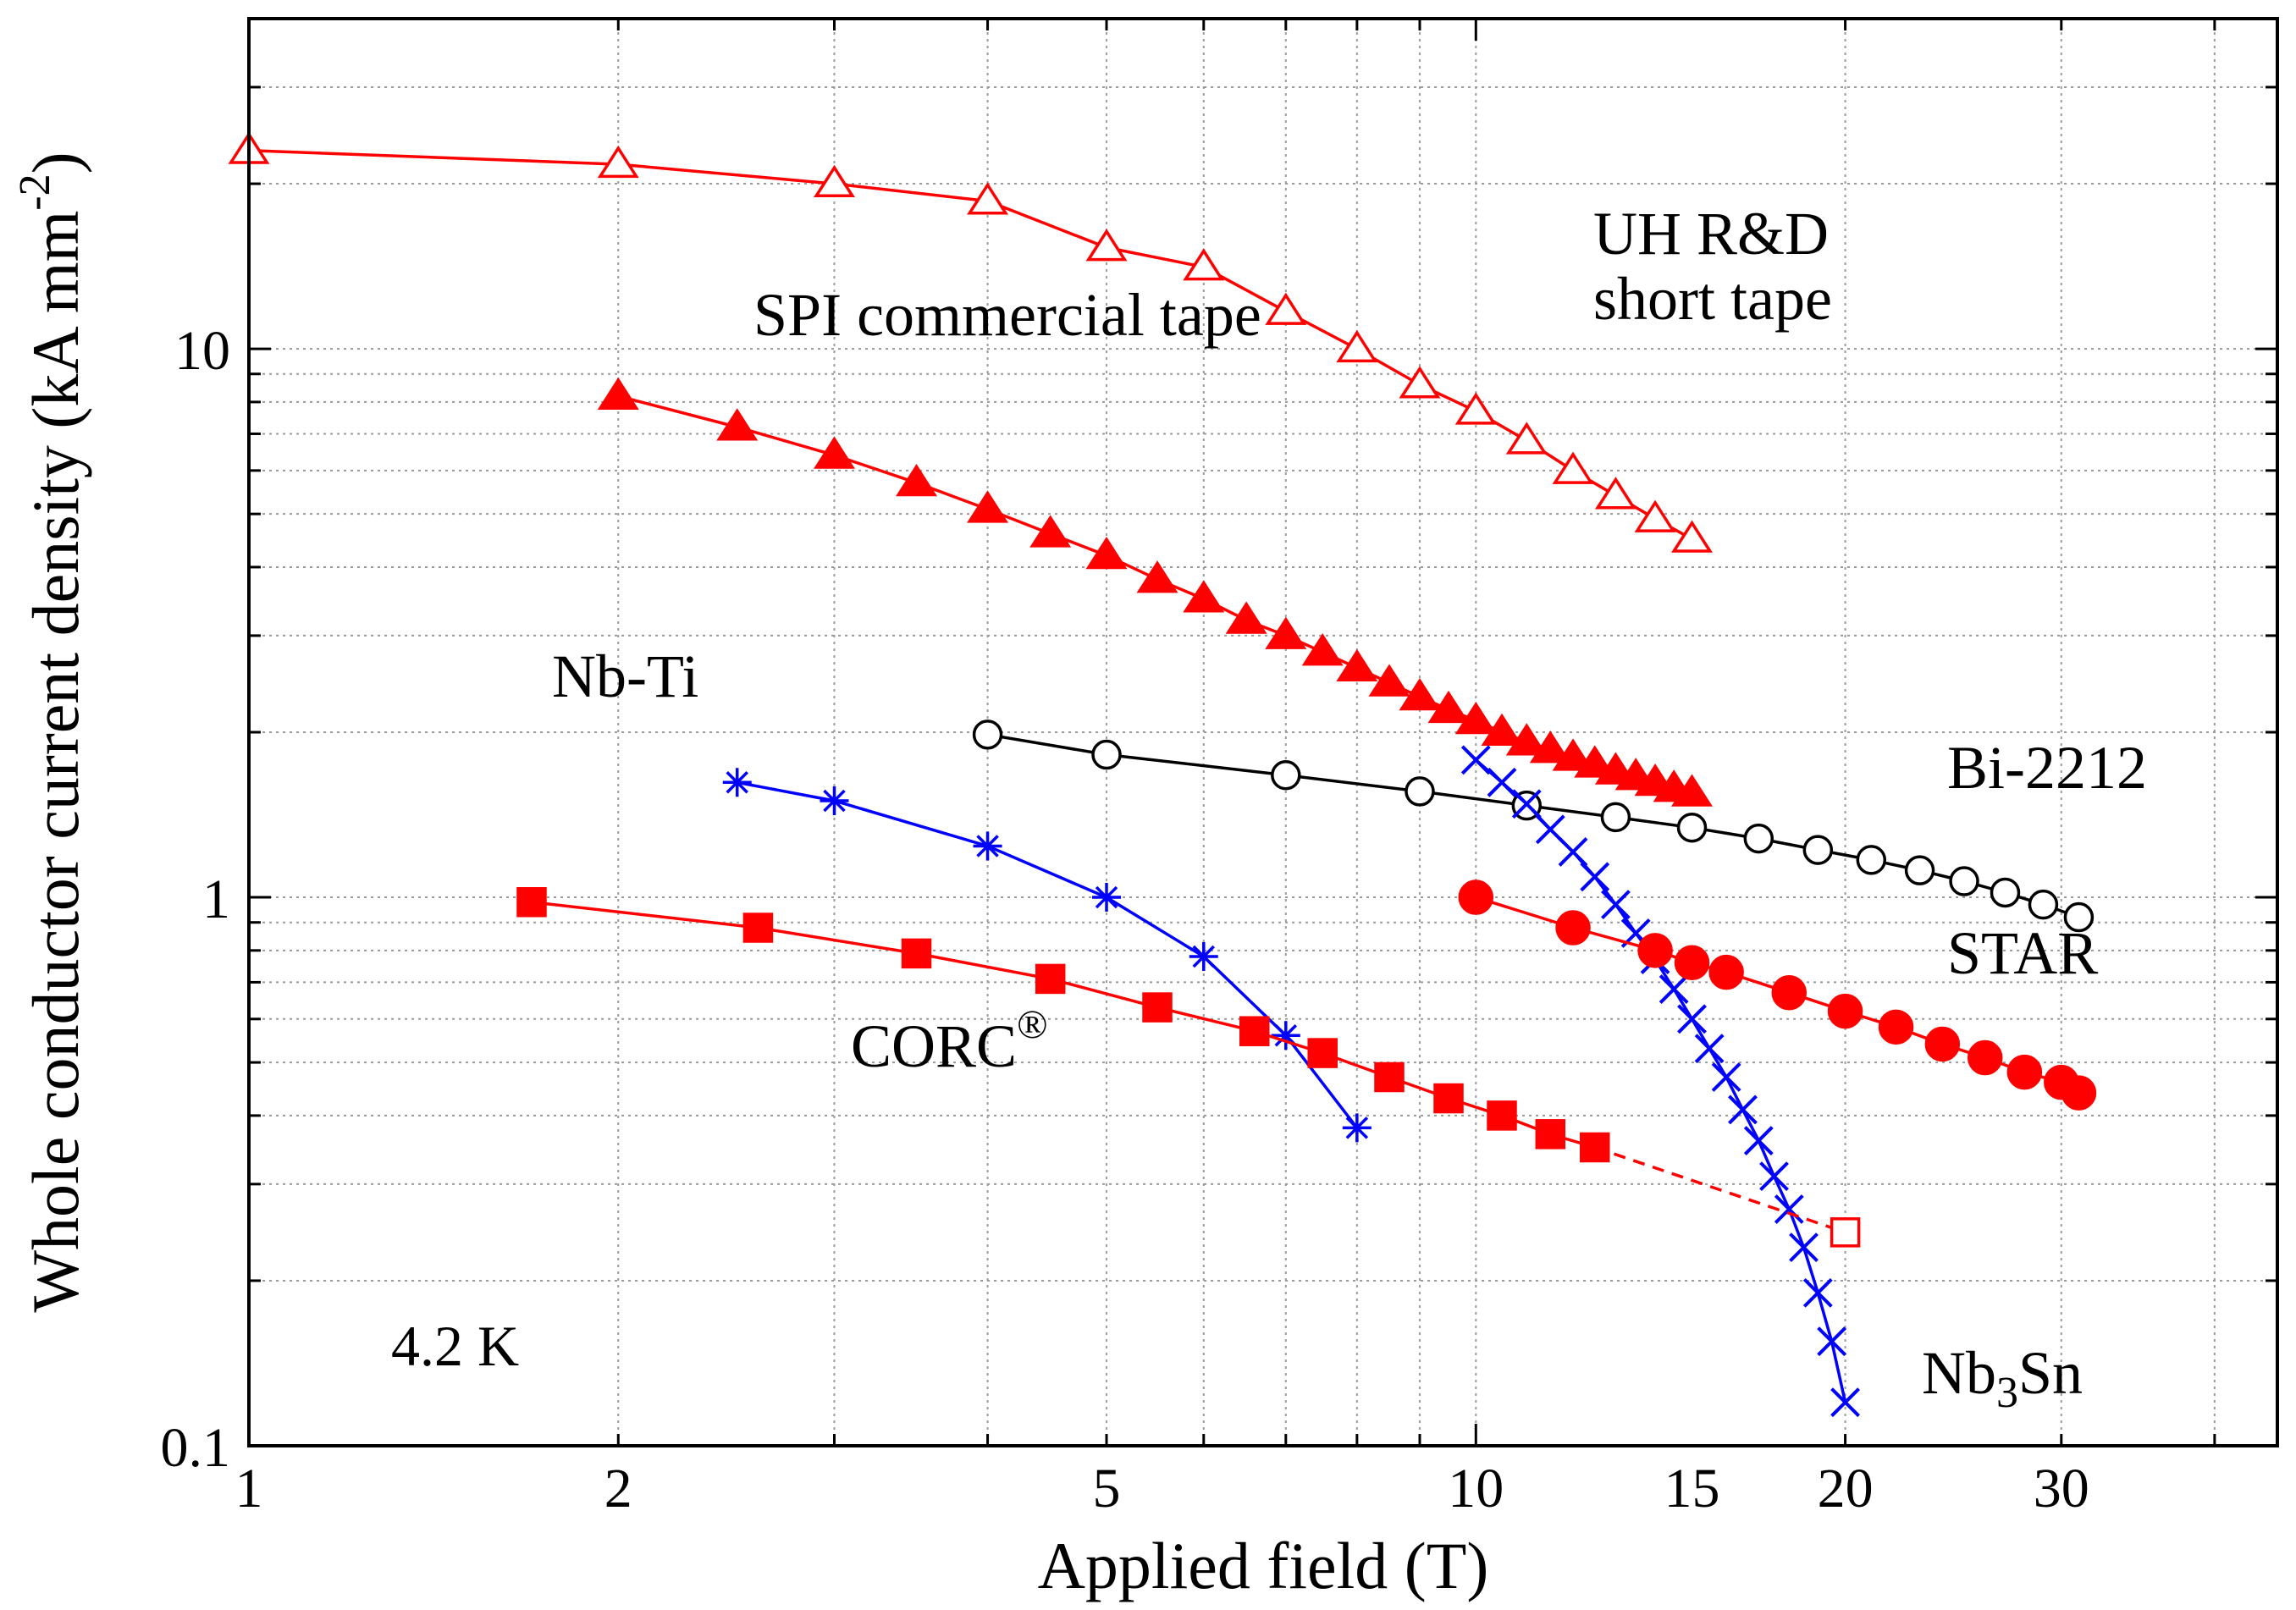 The height and width of the screenshot is (1610, 2296). What do you see at coordinates (2047, 768) in the screenshot?
I see `bi2212-label: Bi-2212` at bounding box center [2047, 768].